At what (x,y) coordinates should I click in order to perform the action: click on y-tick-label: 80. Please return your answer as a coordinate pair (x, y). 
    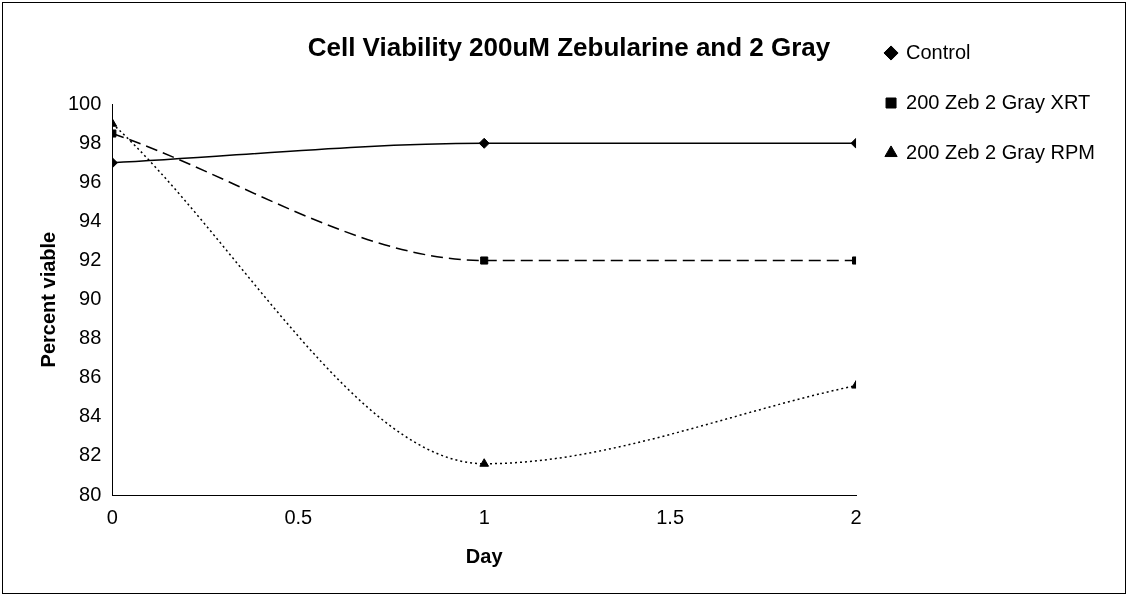
    Looking at the image, I should click on (90, 493).